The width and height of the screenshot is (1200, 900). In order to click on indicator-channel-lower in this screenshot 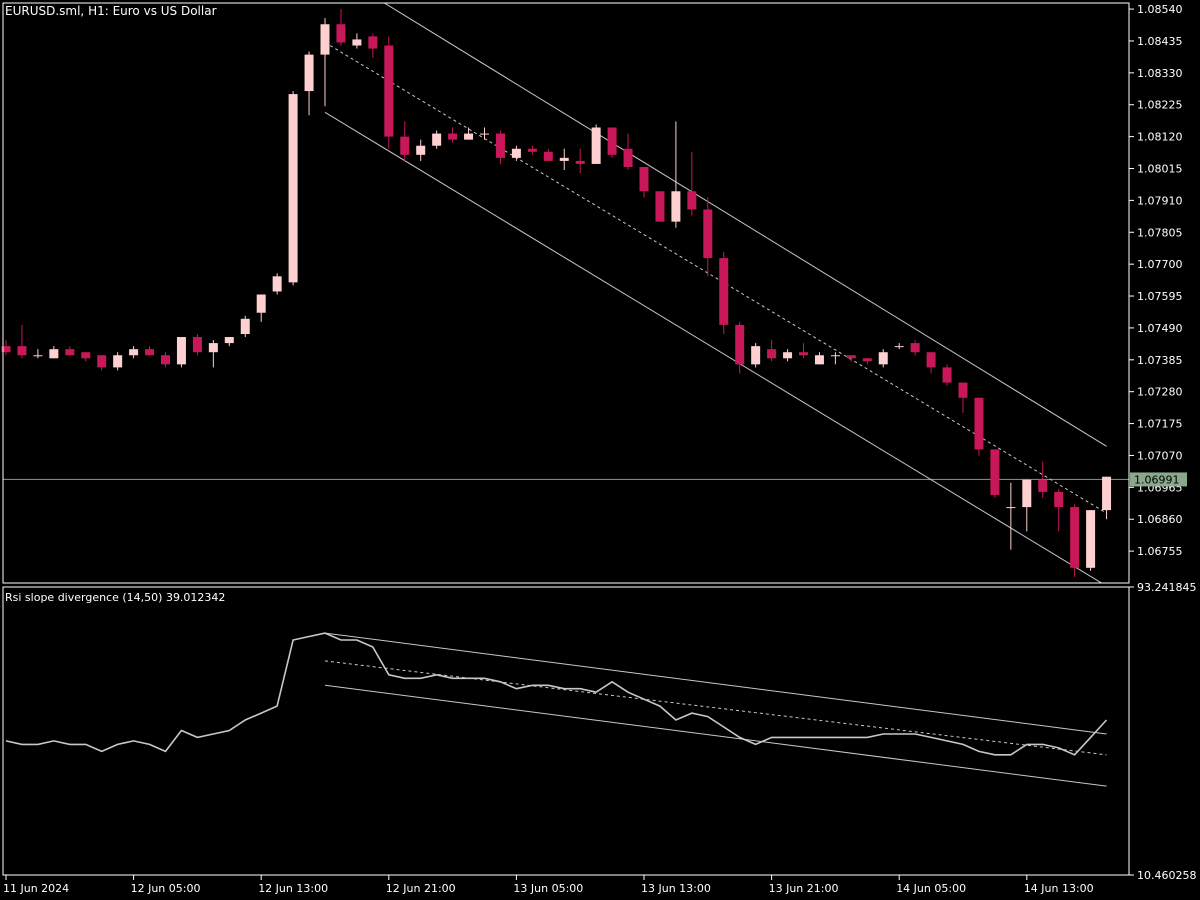, I will do `click(715, 735)`.